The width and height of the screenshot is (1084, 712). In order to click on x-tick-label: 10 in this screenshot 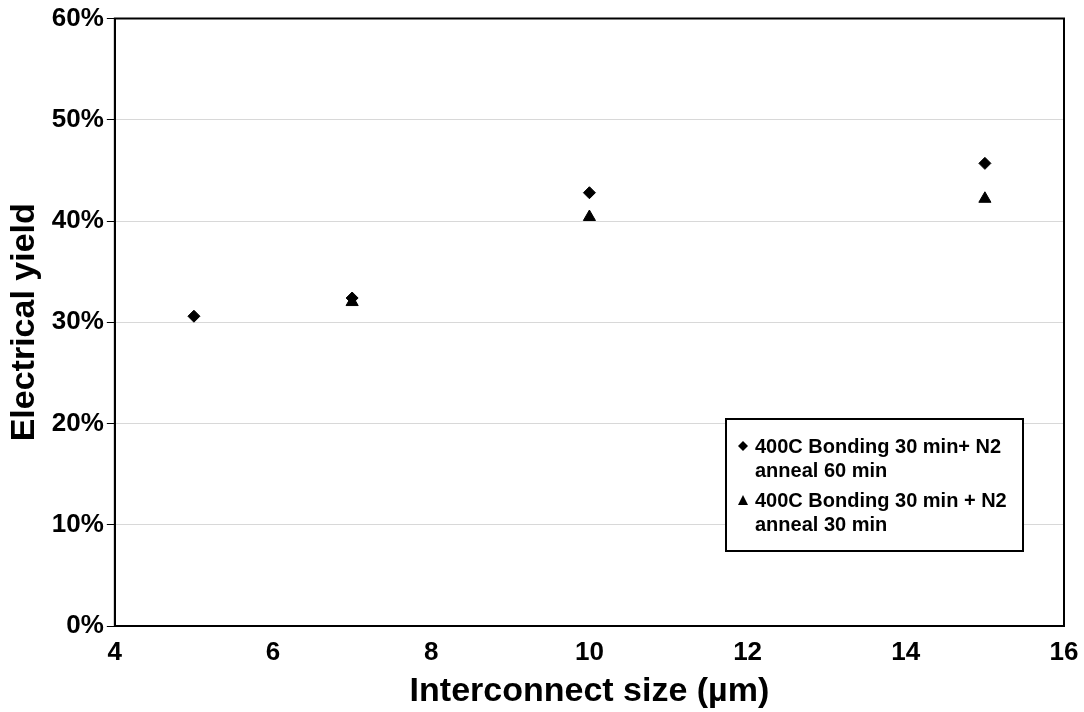, I will do `click(589, 650)`.